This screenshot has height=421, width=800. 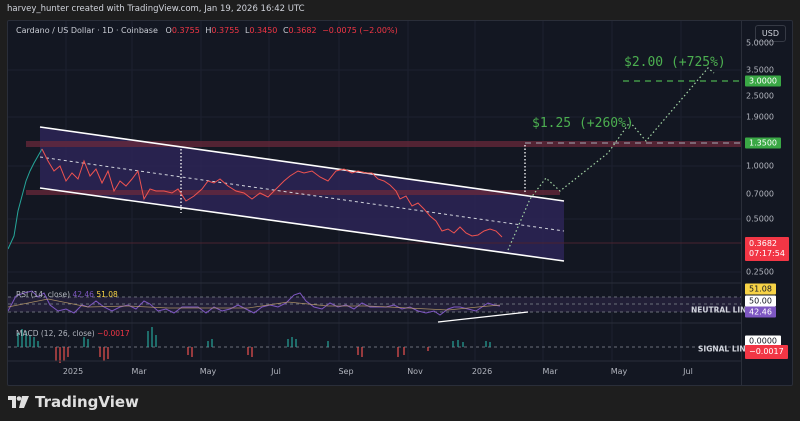 I want to click on macd-legend: MACD (12, 26, close) −0.0017, so click(x=73, y=333).